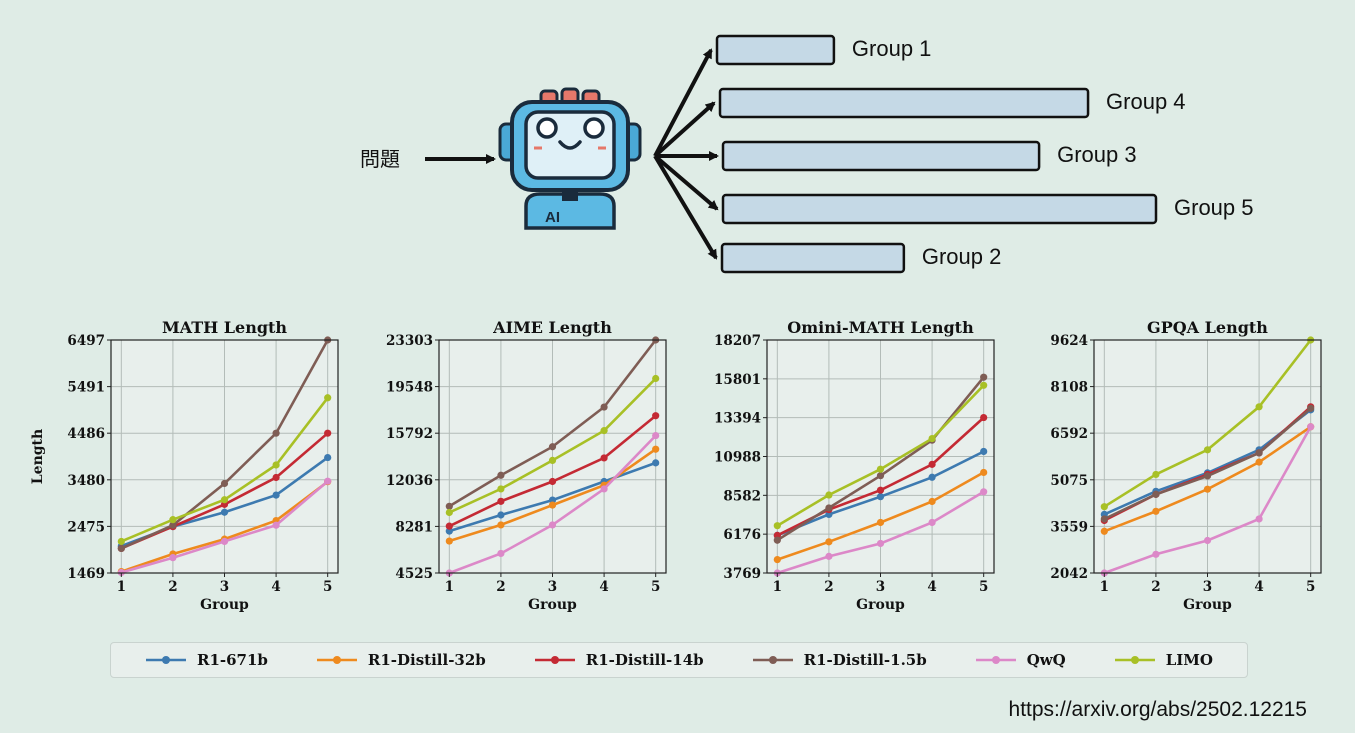 The width and height of the screenshot is (1355, 733). I want to click on question-label: 問題, so click(380, 159).